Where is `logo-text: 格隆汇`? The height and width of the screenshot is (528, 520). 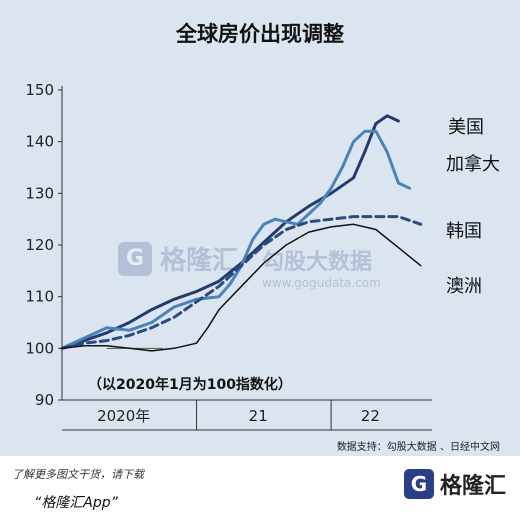 logo-text: 格隆汇 is located at coordinates (472, 486).